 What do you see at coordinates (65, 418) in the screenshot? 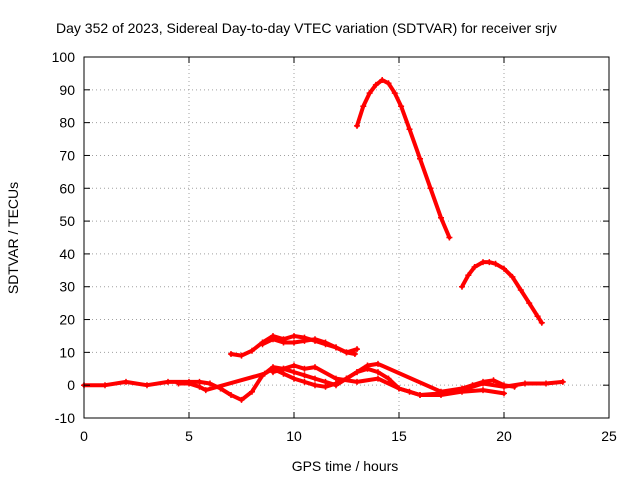
I see `y-tick-label: -10` at bounding box center [65, 418].